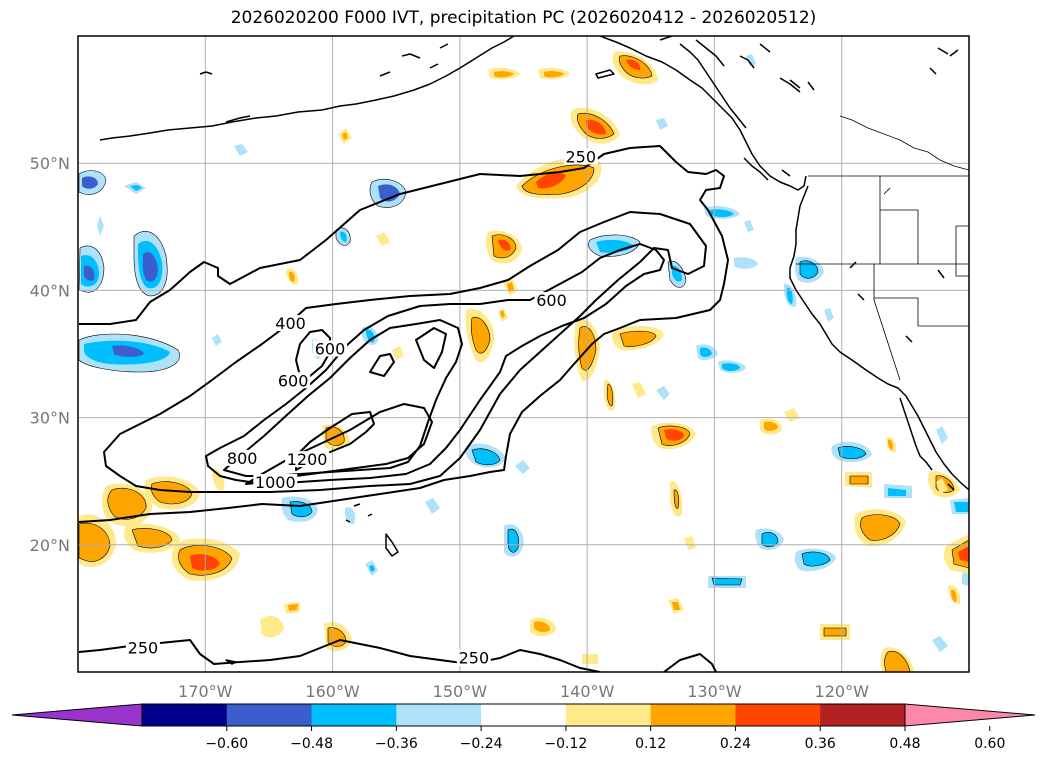 The width and height of the screenshot is (1047, 765). I want to click on lat-tick-label: 50°N, so click(50, 163).